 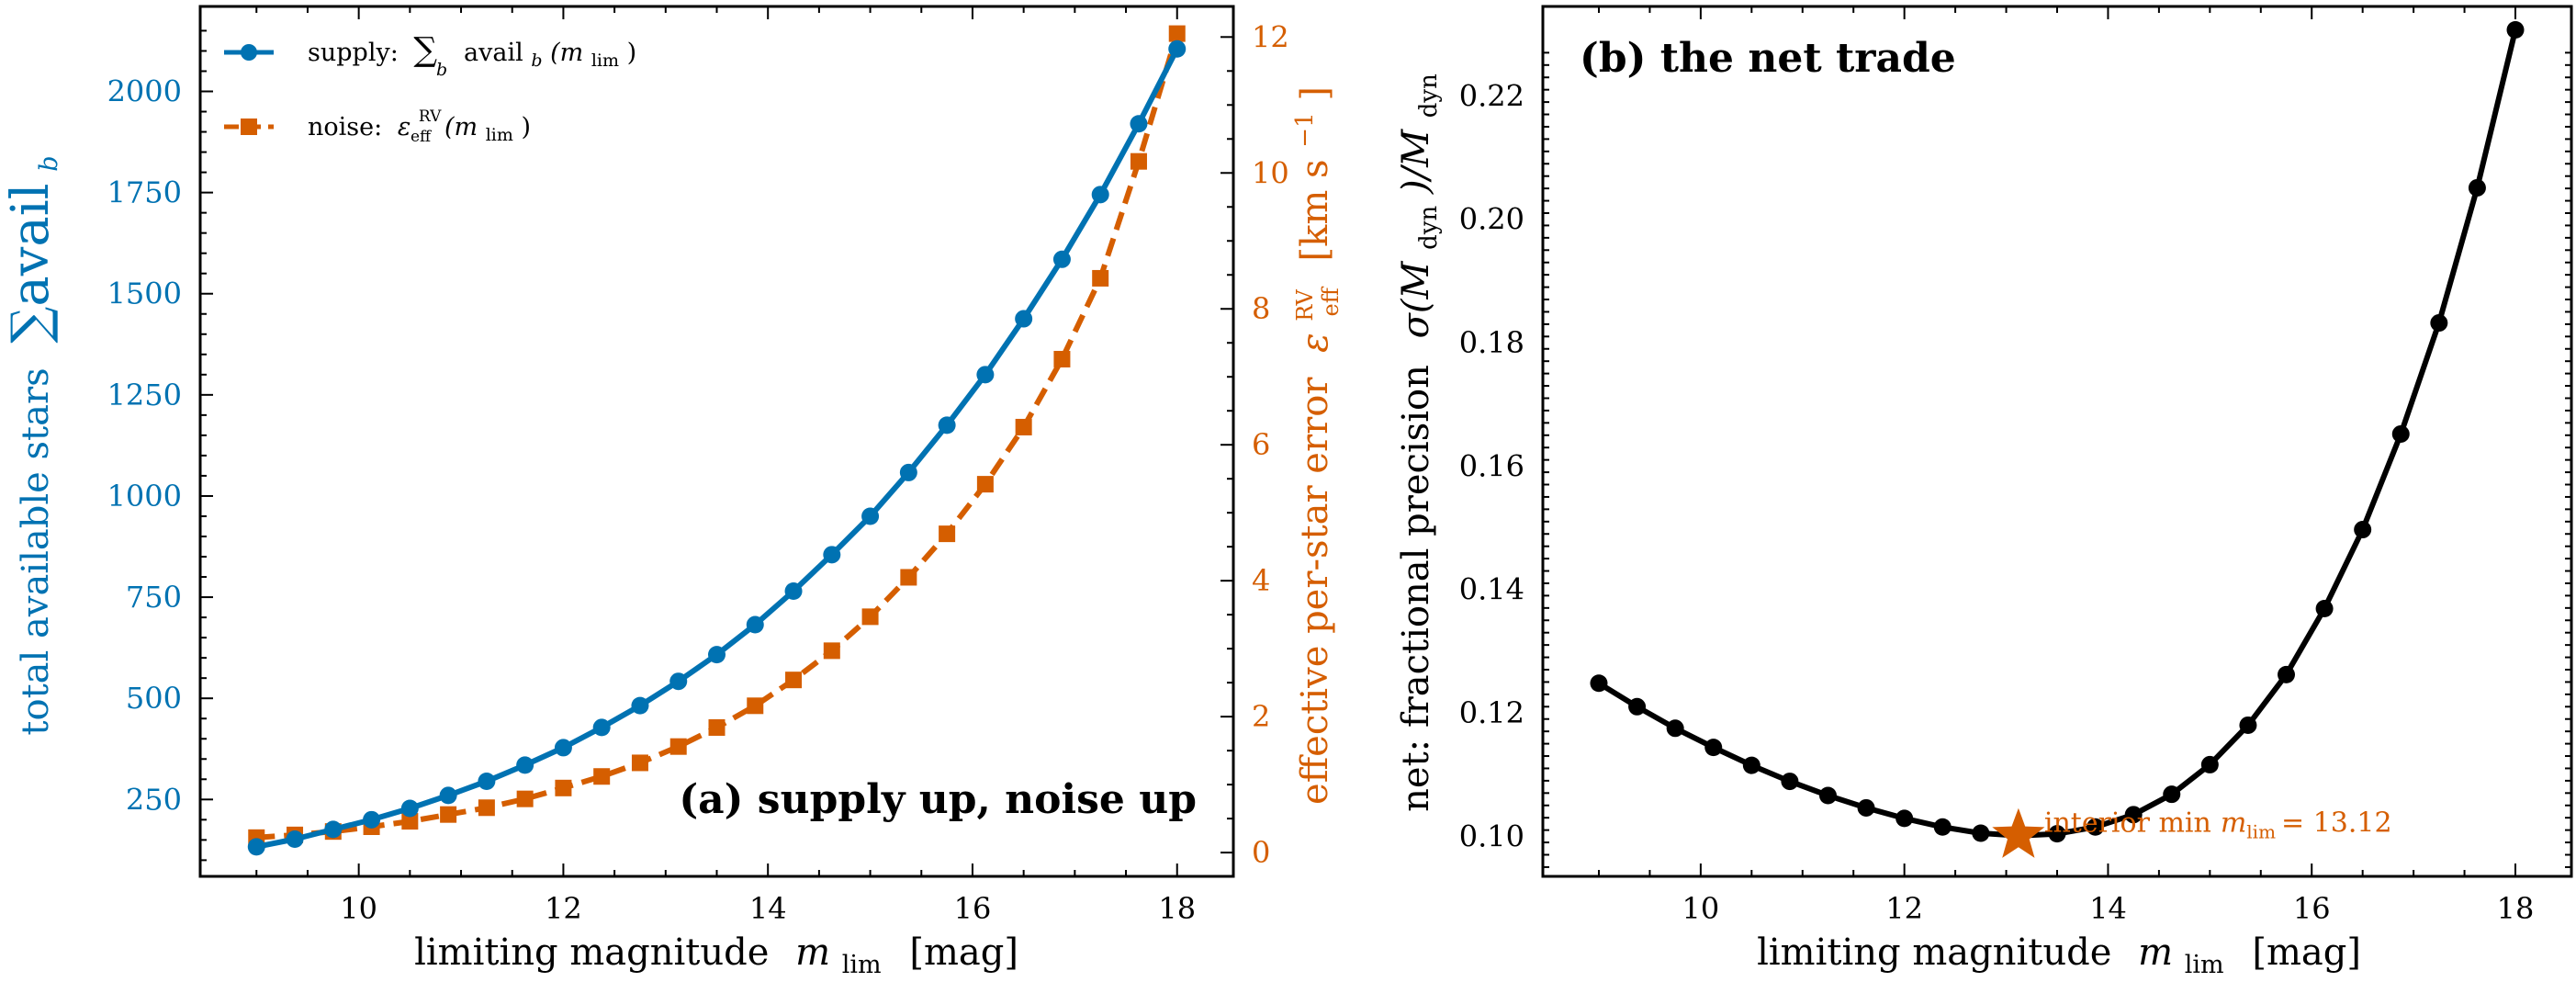 What do you see at coordinates (144, 395) in the screenshot?
I see `y-left-tick-label: 1250` at bounding box center [144, 395].